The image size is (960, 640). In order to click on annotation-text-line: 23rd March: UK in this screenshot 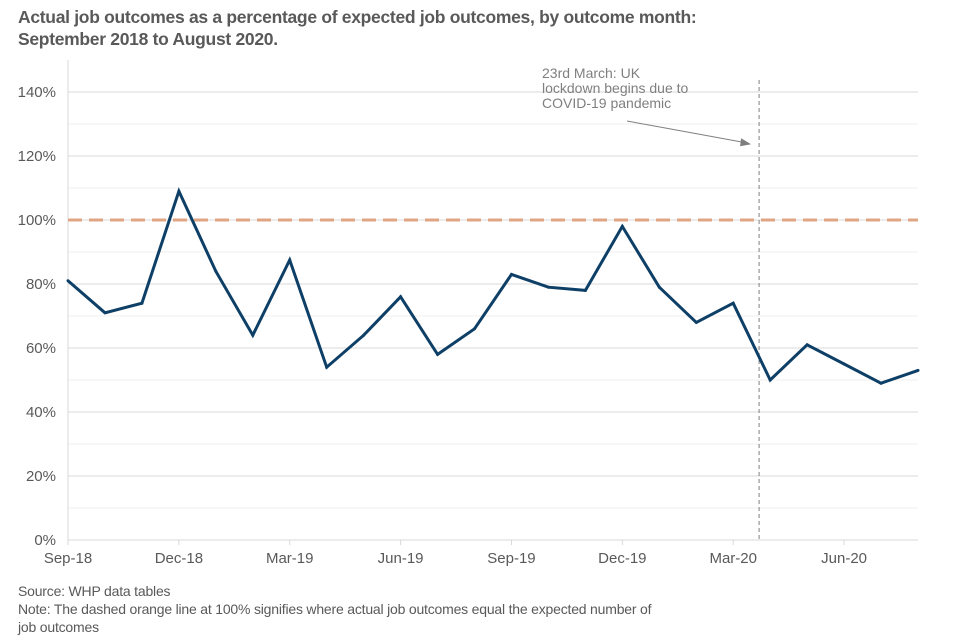, I will do `click(591, 73)`.